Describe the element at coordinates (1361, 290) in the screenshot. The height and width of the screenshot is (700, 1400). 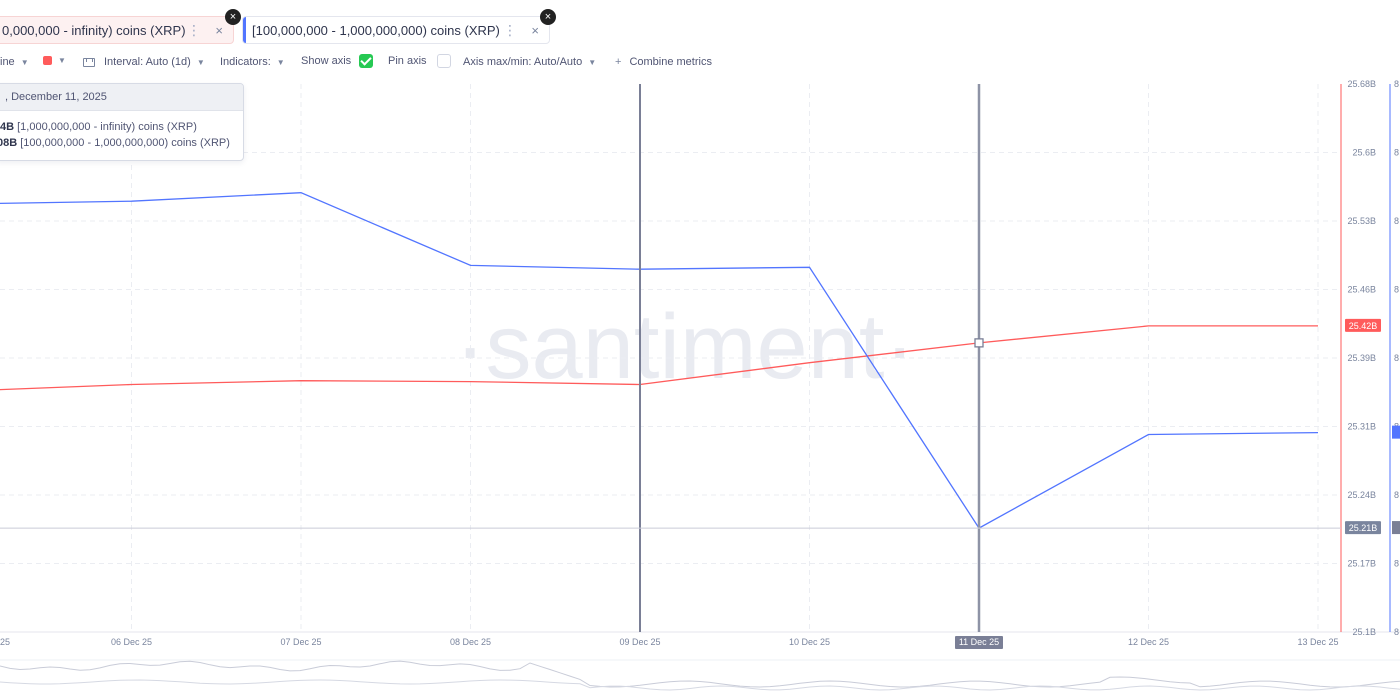
I see `y-tick-label: 25.46B` at that location.